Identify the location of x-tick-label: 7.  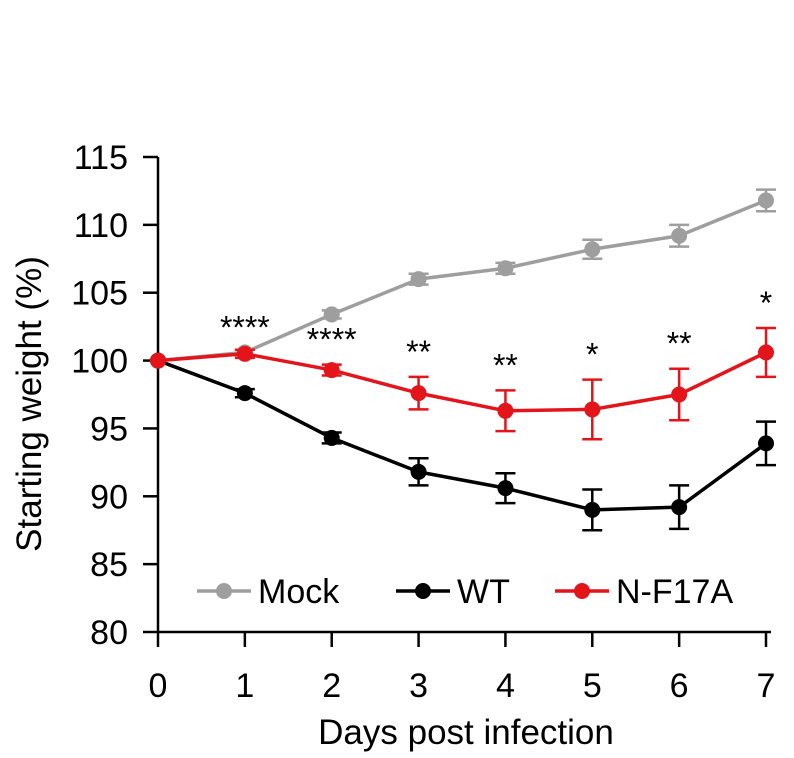
(766, 686).